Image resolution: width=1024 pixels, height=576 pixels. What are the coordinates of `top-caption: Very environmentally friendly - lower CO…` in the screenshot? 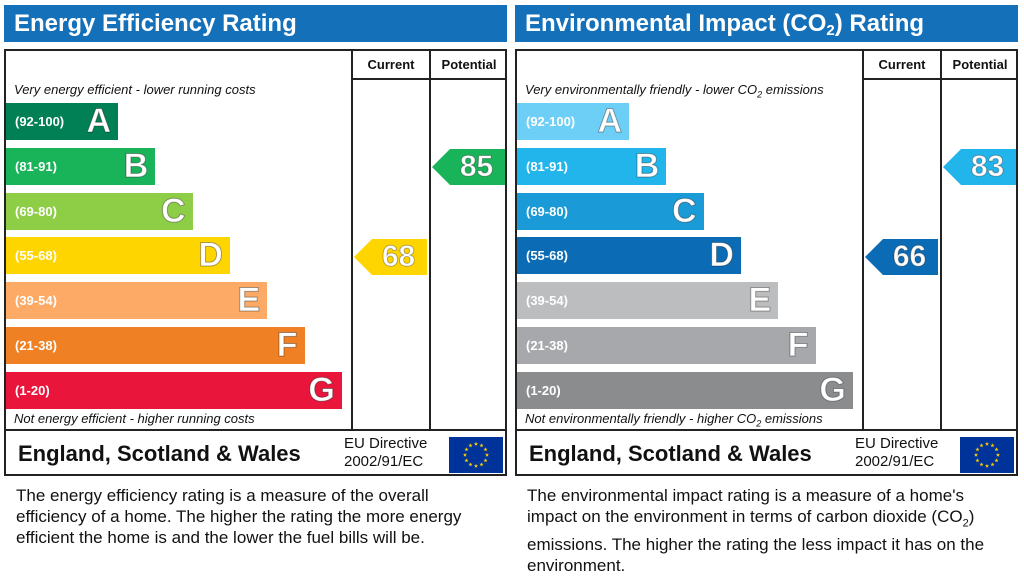 It's located at (674, 91).